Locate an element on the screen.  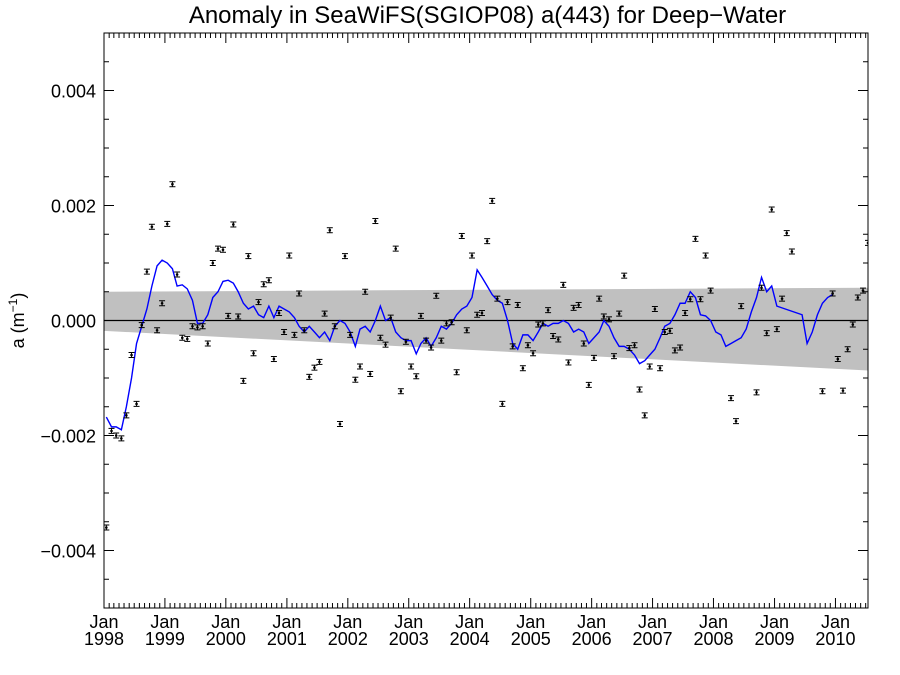
x-tick-year-label: 2005 is located at coordinates (531, 639).